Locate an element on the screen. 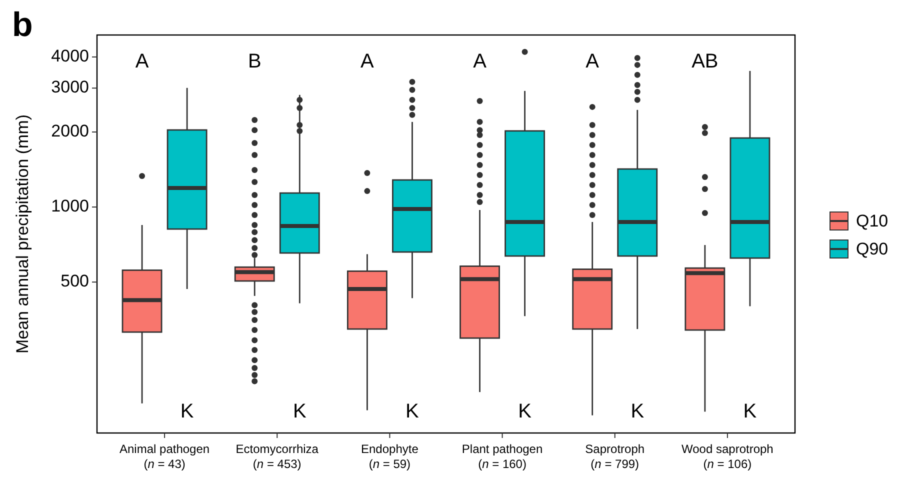 Image resolution: width=897 pixels, height=478 pixels. x-tick-label: Saprotroph (n = 799) is located at coordinates (615, 456).